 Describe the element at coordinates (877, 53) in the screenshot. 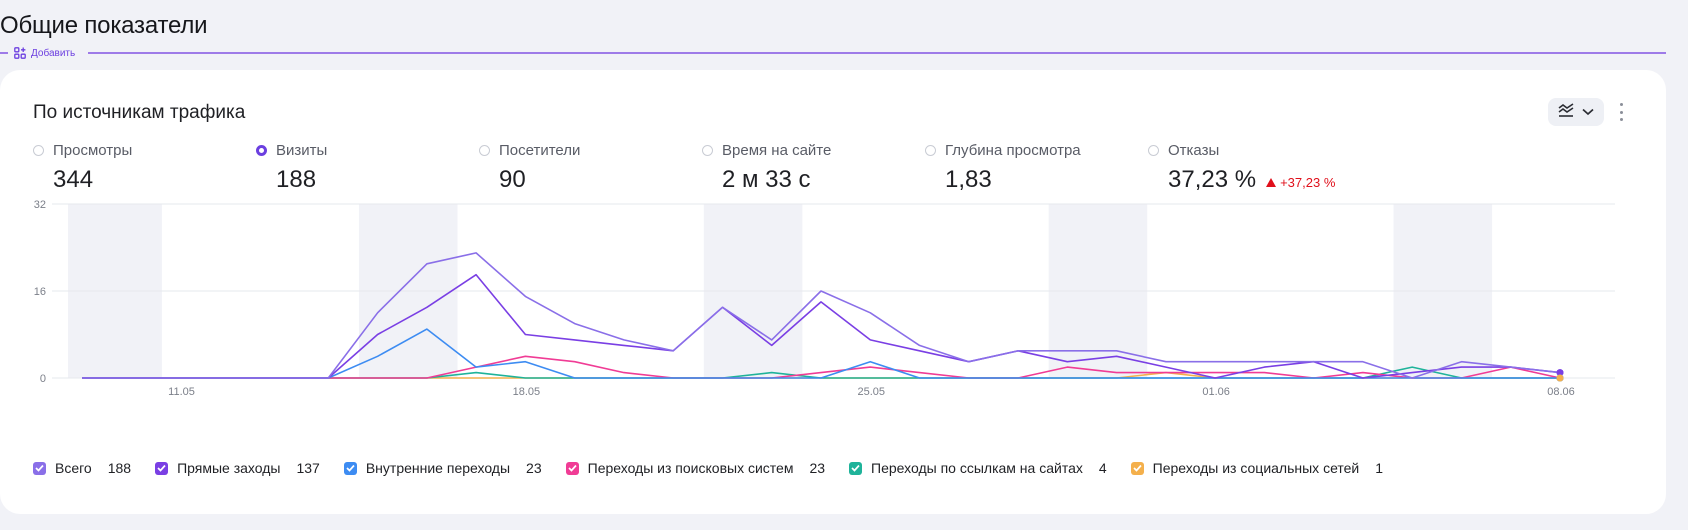

I see `divider-line-right` at that location.